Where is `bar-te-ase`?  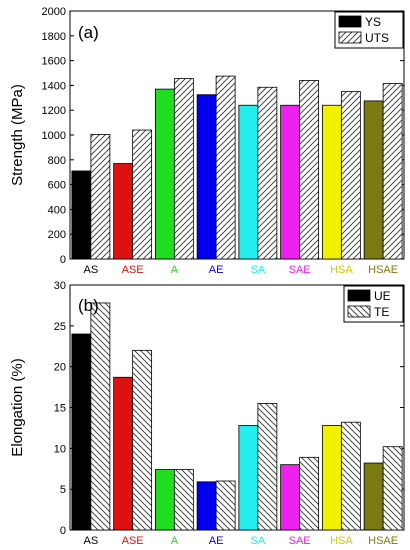 bar-te-ase is located at coordinates (142, 440).